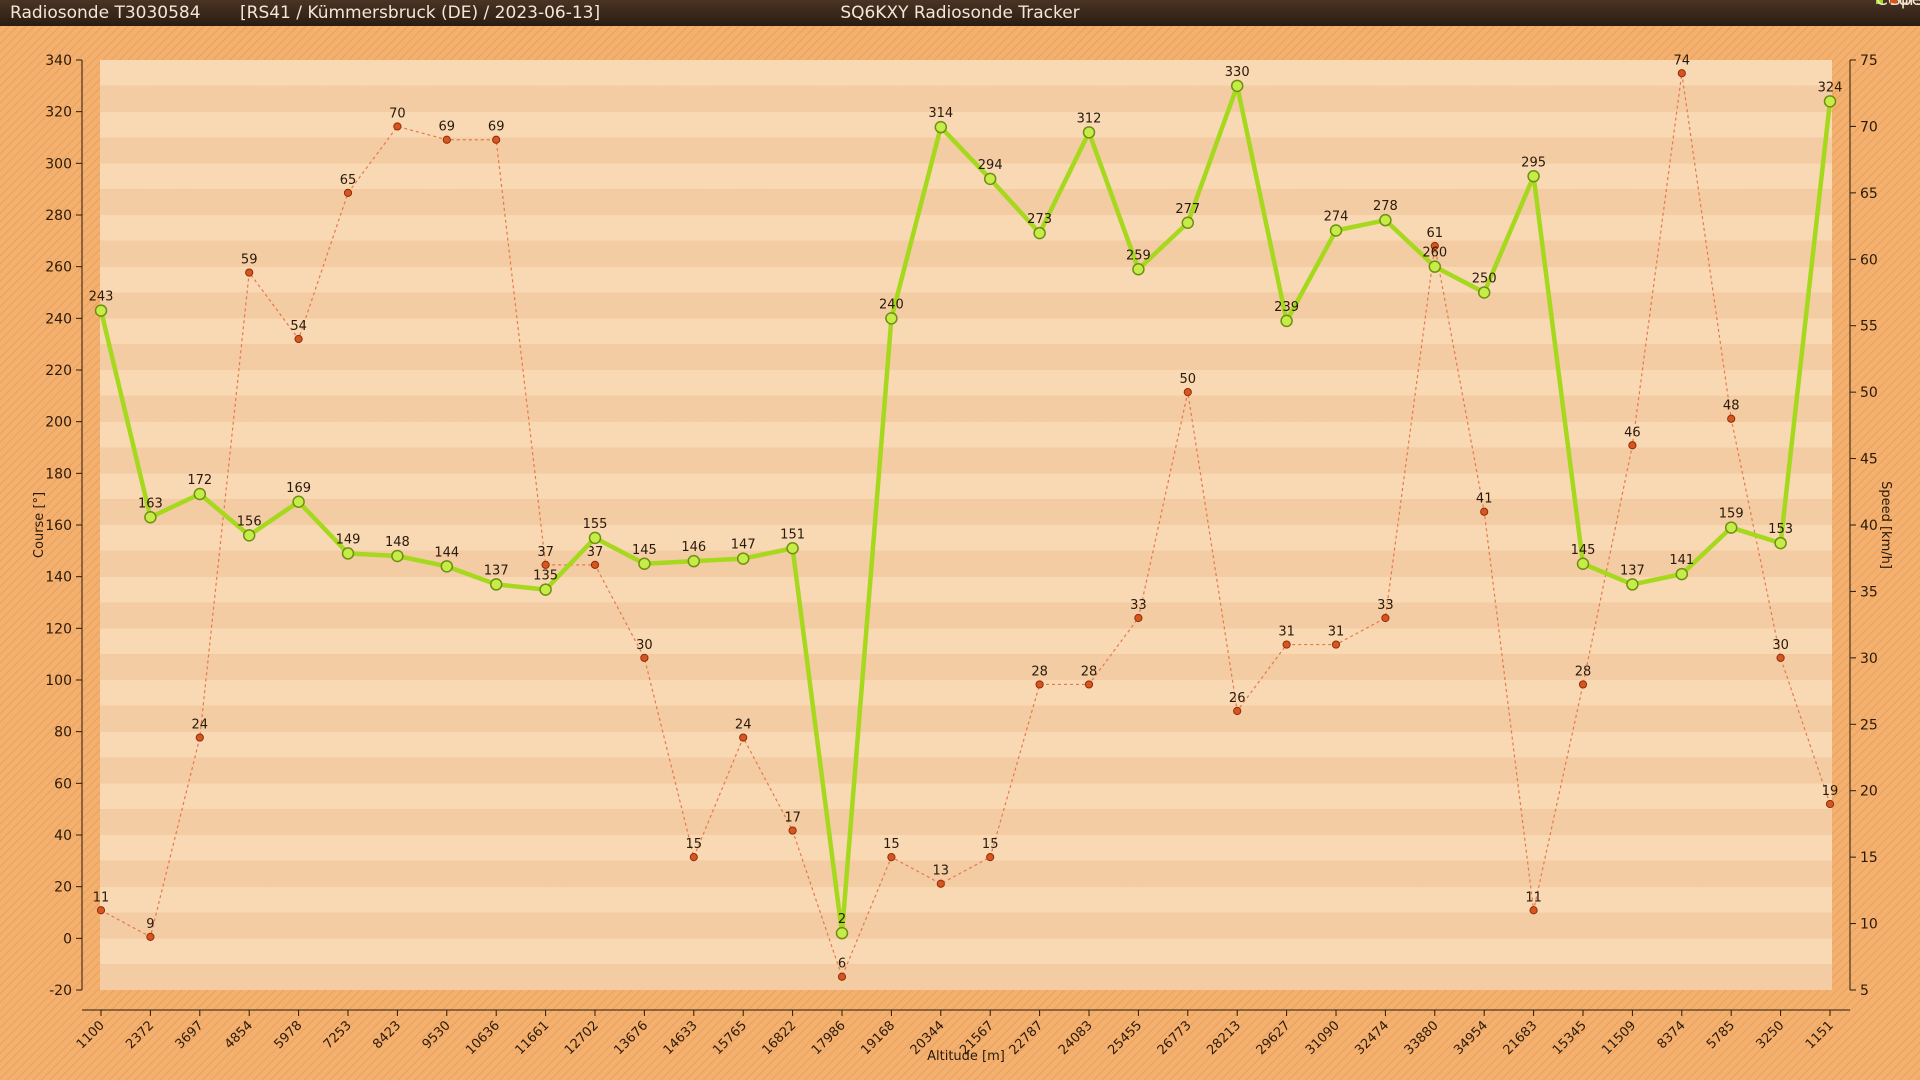  I want to click on left-axis-title: Course [°], so click(39, 525).